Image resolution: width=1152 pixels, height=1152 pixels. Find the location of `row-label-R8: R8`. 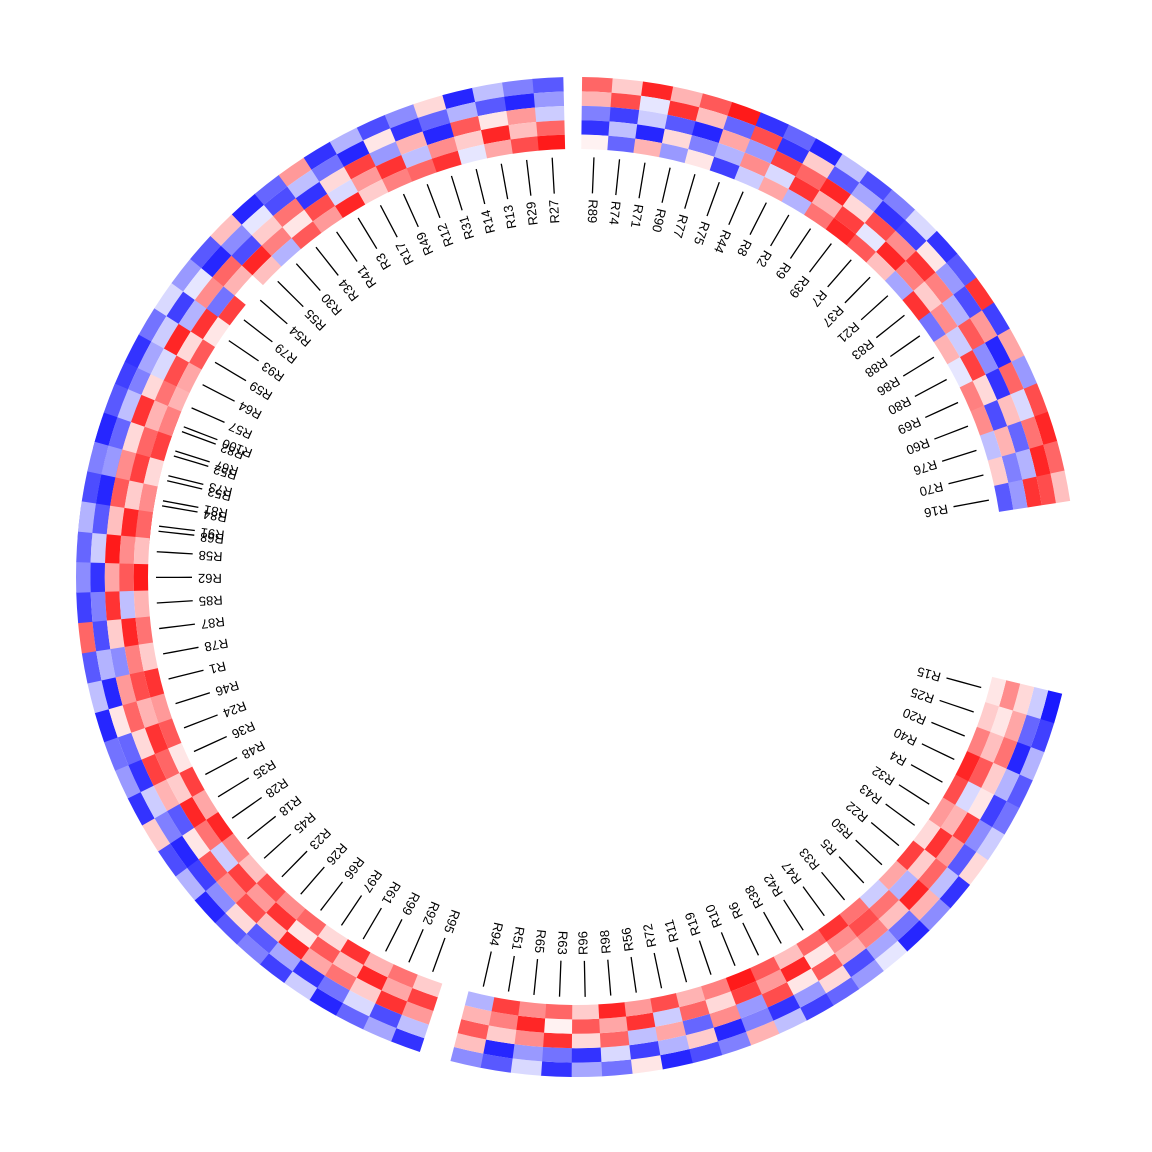

row-label-R8: R8 is located at coordinates (744, 248).